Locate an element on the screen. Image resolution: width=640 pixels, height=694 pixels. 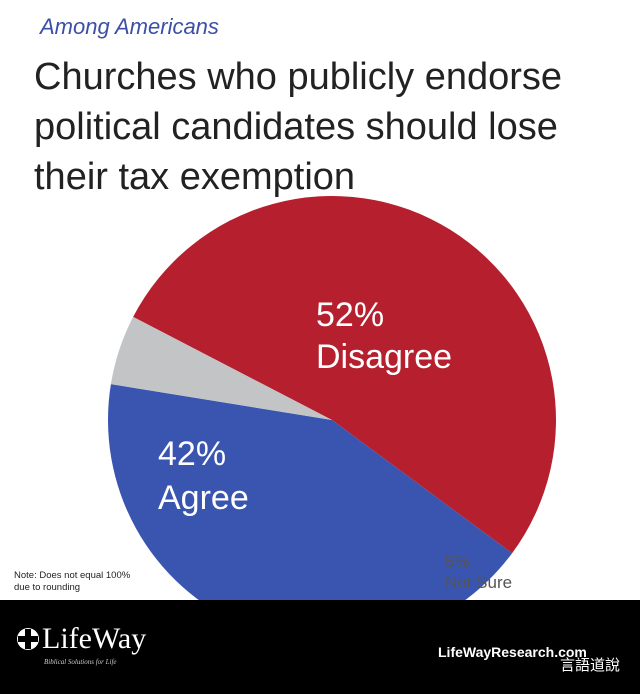
website: LifeWayResearch.com is located at coordinates (512, 652).